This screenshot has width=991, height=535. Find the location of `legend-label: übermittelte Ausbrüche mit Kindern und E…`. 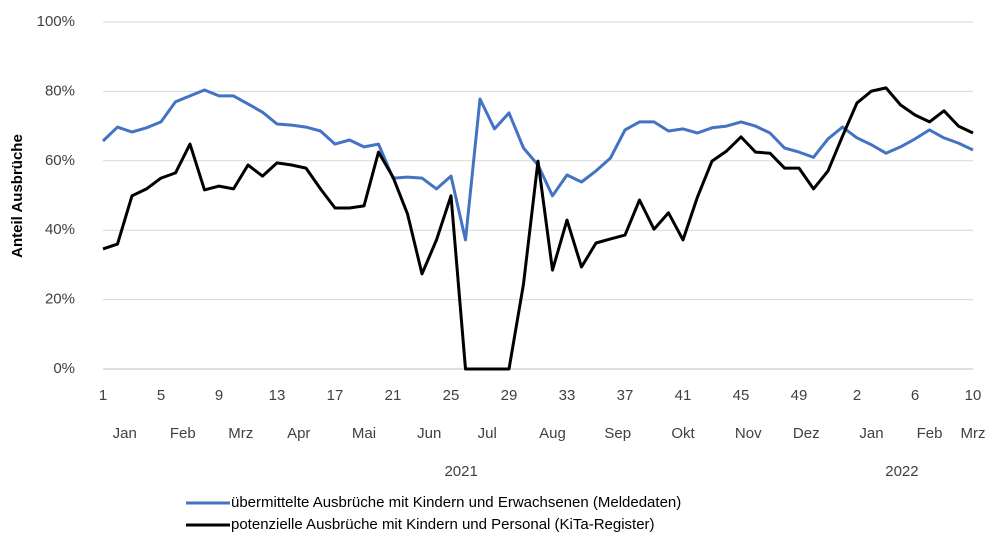

legend-label: übermittelte Ausbrüche mit Kindern und E… is located at coordinates (456, 502).